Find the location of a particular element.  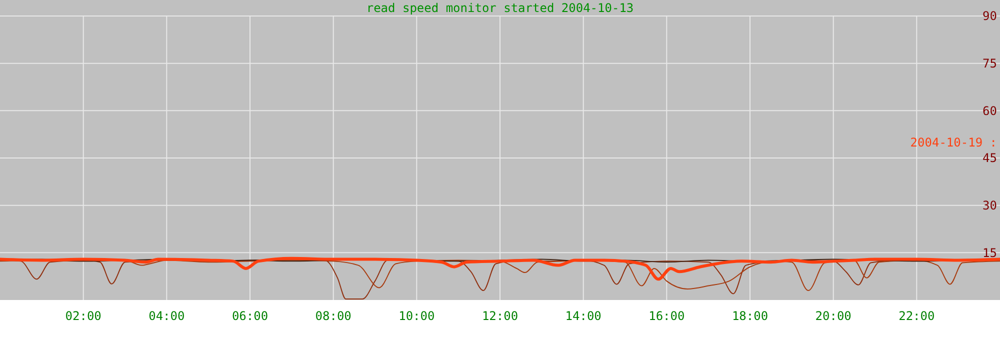

text: 2004-10-19 : is located at coordinates (953, 142).